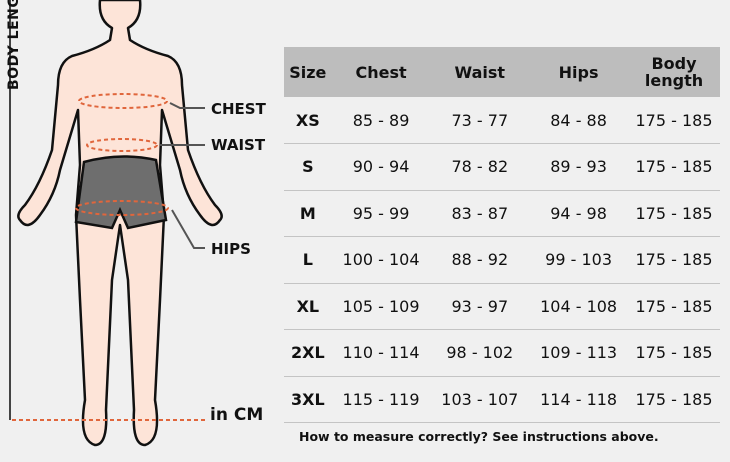  I want to click on column-header: Chest, so click(381, 72).